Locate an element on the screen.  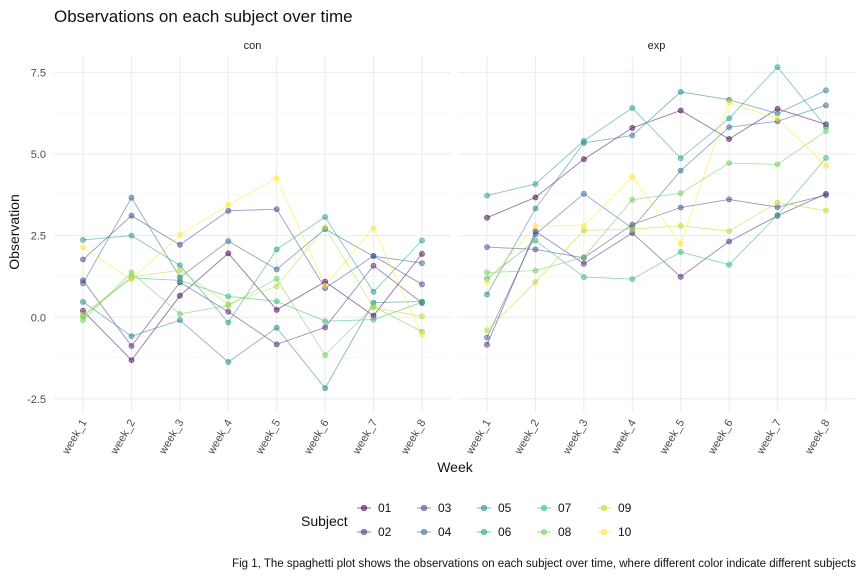
y-axis-title: Observation is located at coordinates (14, 231).